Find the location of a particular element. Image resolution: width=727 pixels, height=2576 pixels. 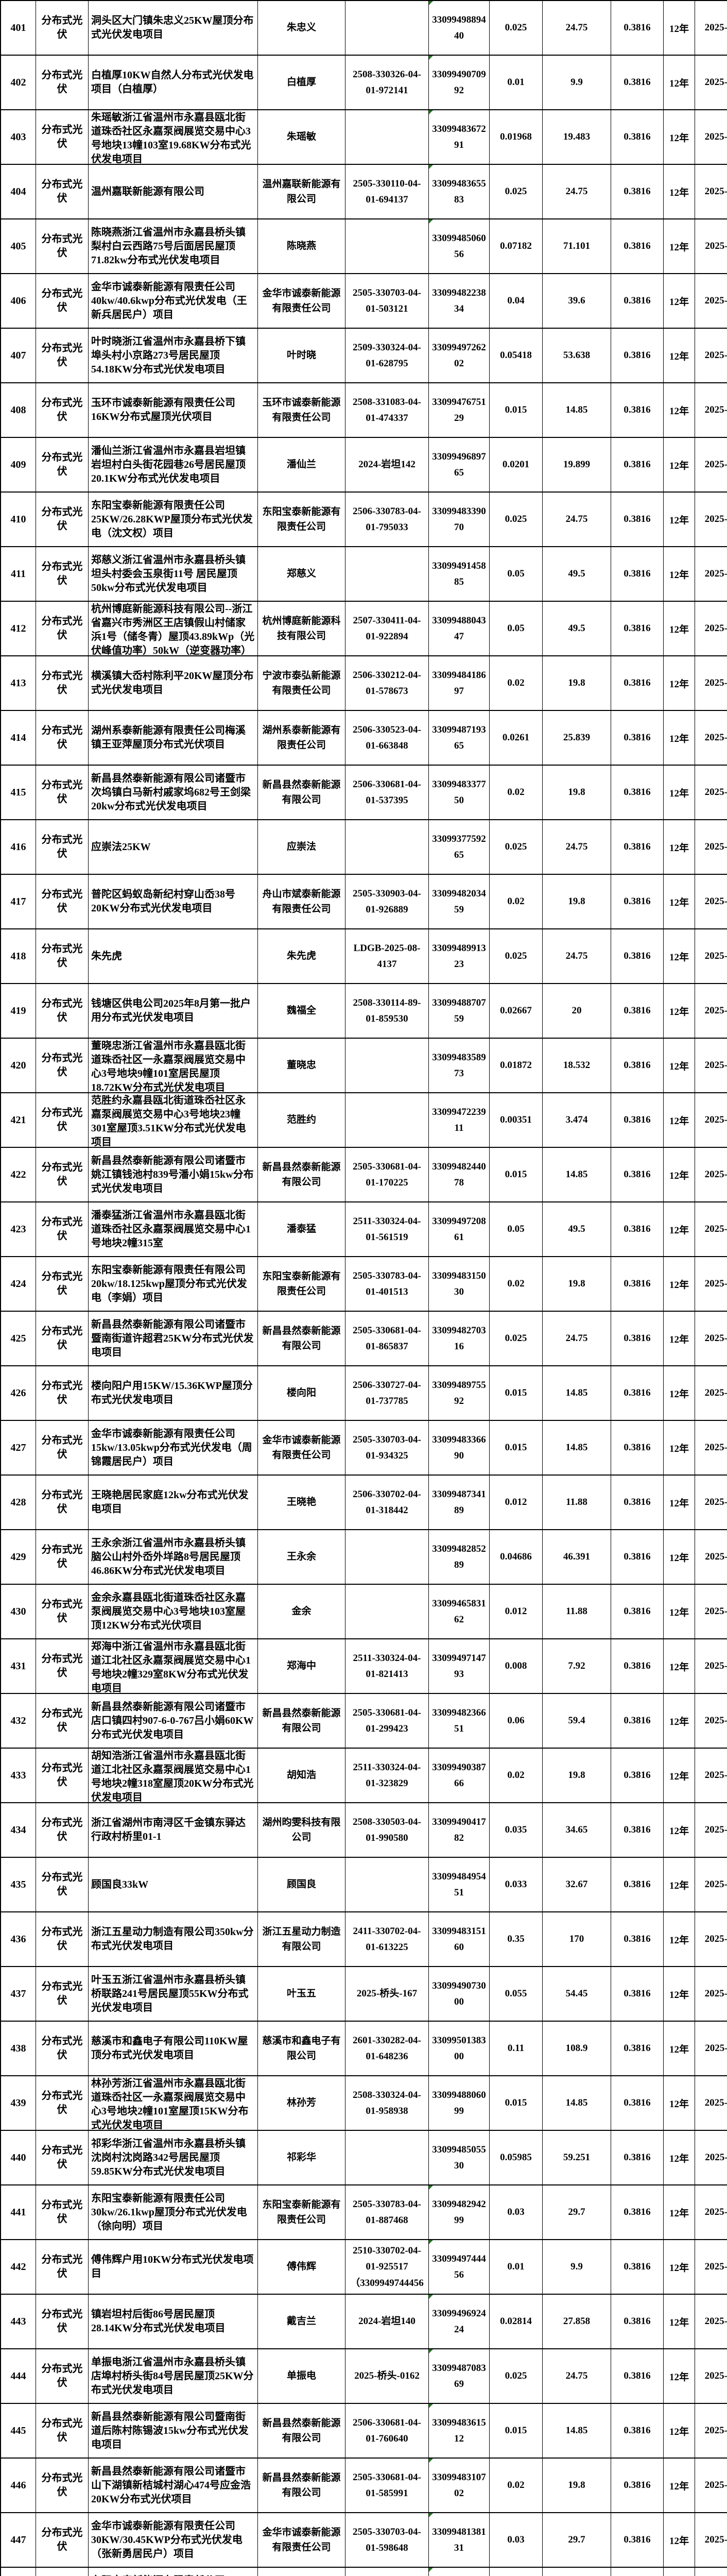

cell-annual-energy: 25.839 is located at coordinates (576, 738).